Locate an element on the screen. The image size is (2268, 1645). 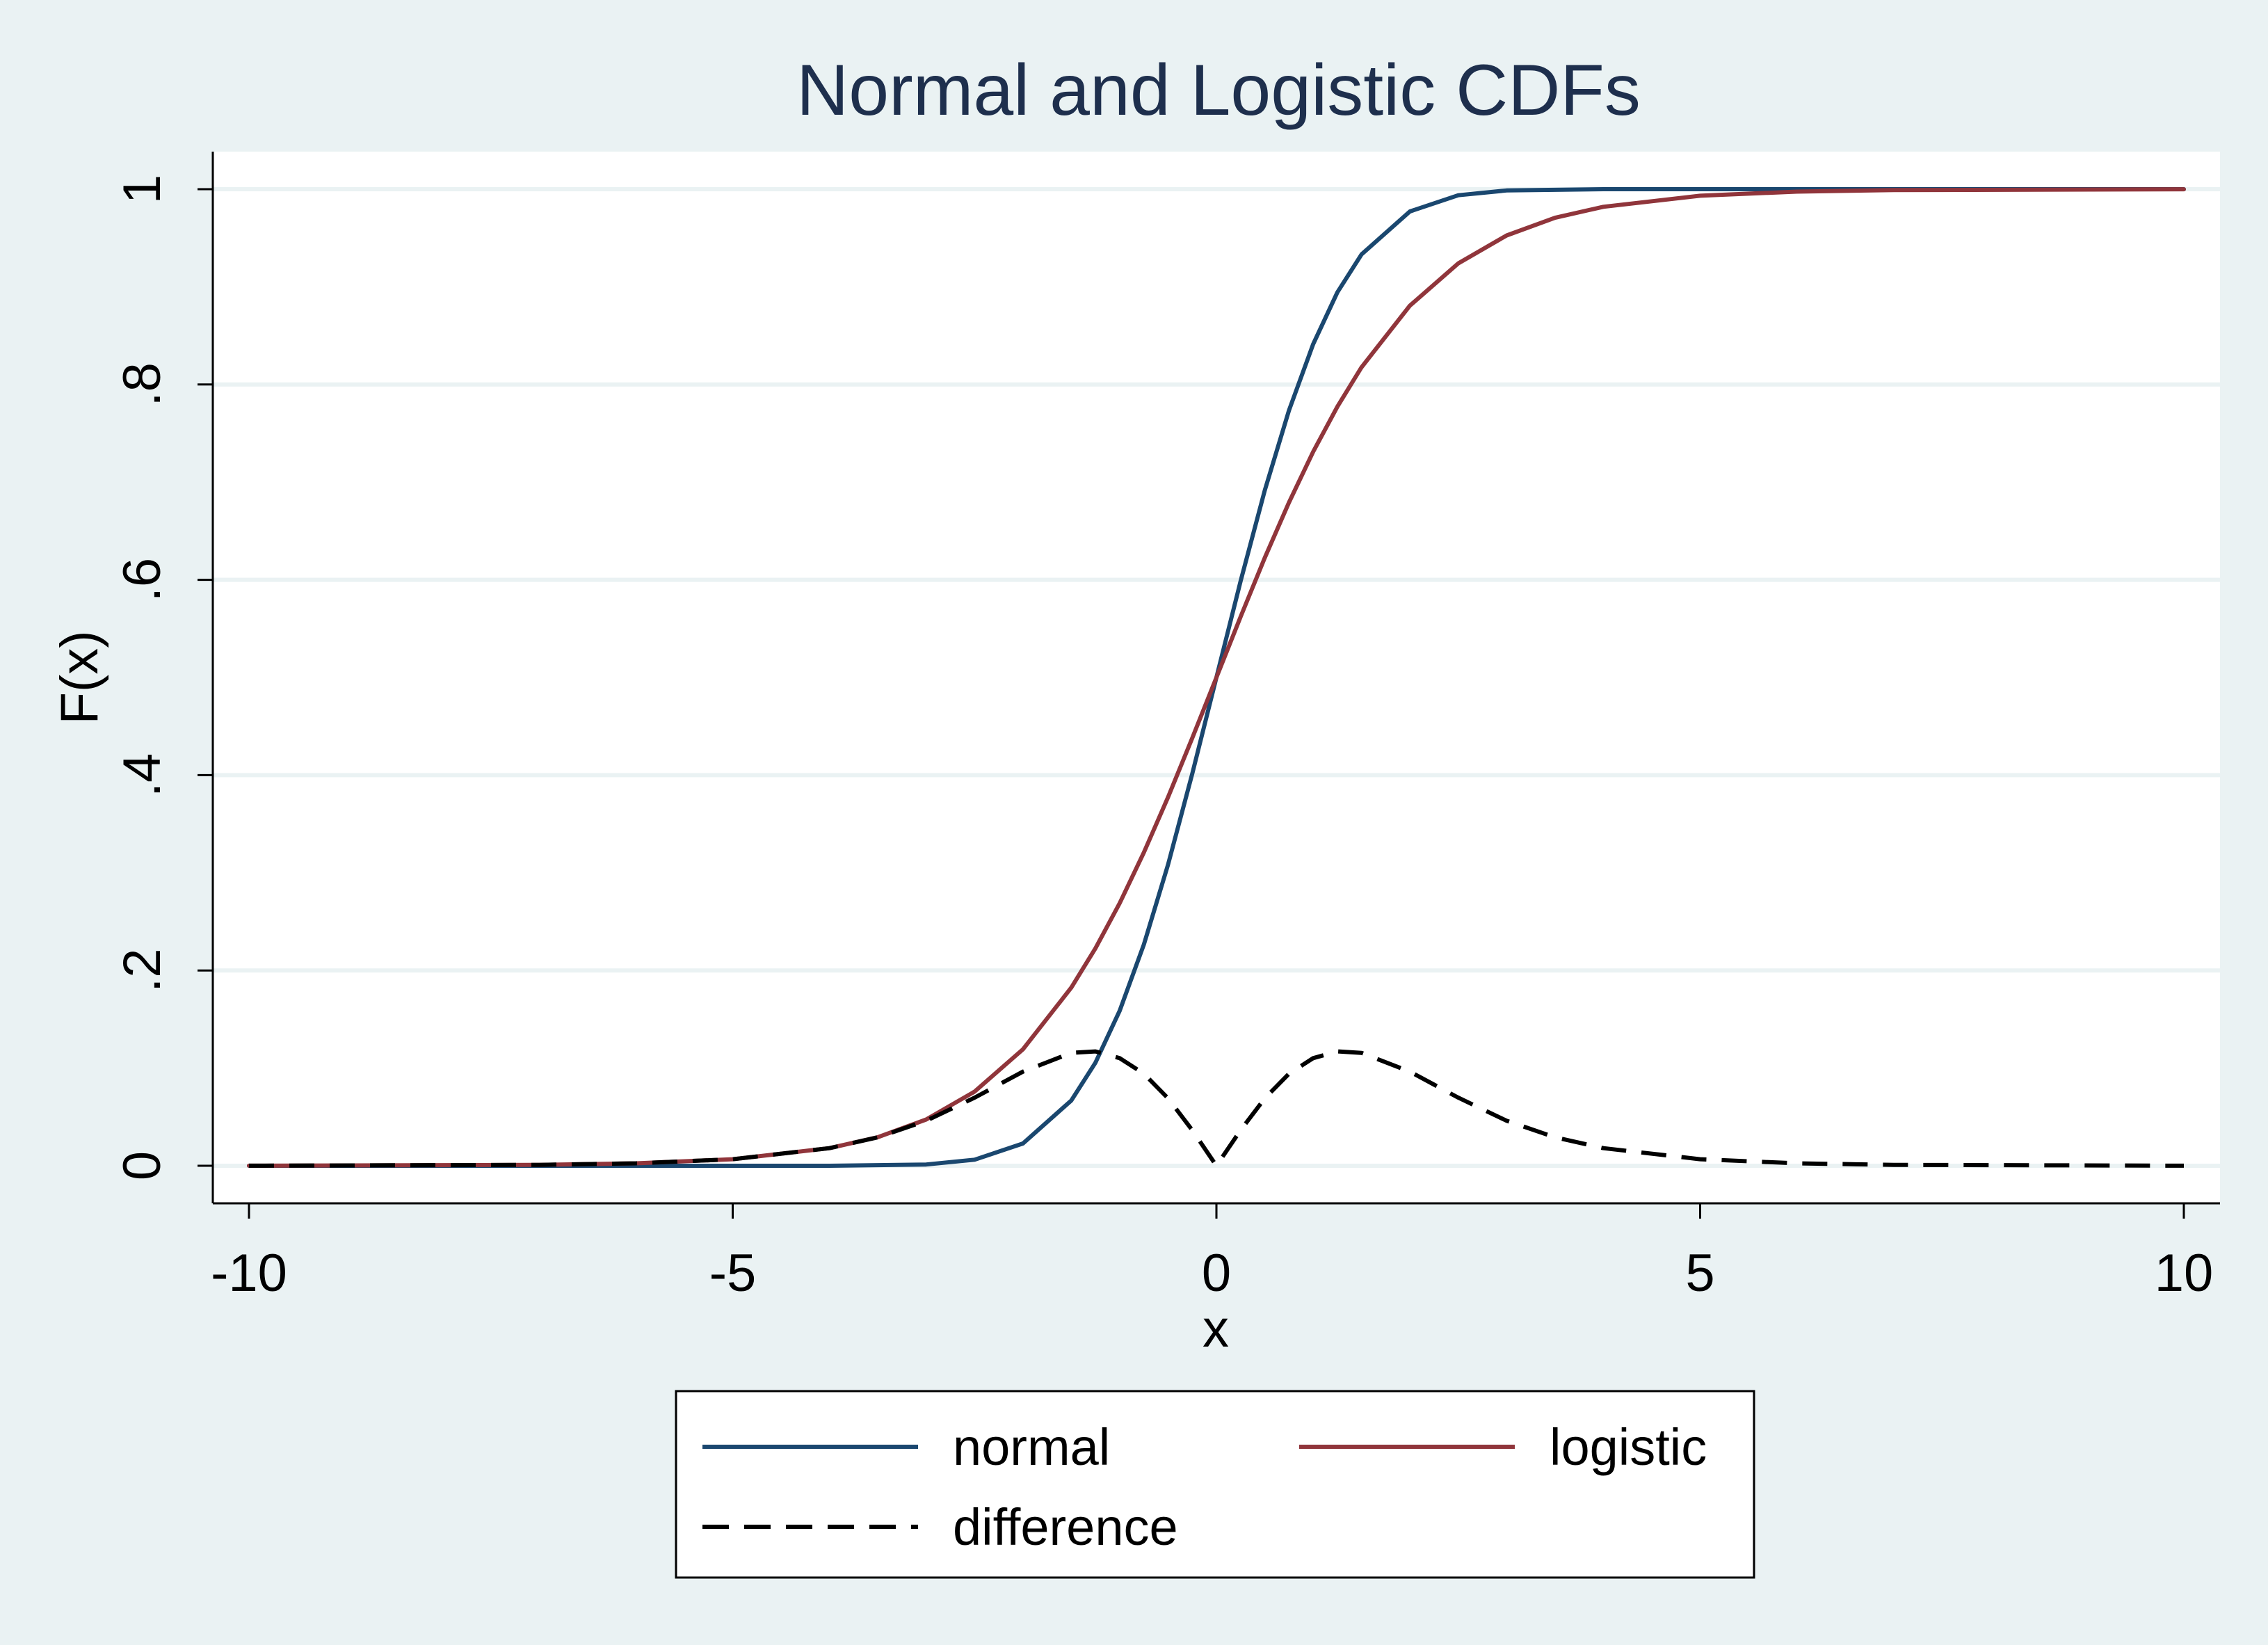
legend-label-logistic: logistic is located at coordinates (1628, 1447).